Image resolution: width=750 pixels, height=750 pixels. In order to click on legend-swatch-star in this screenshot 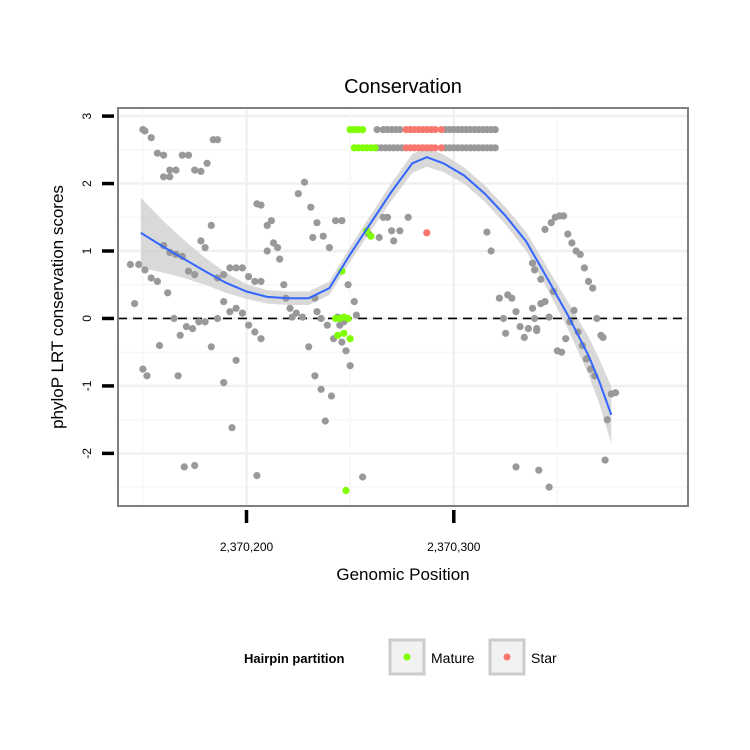, I will do `click(507, 657)`.